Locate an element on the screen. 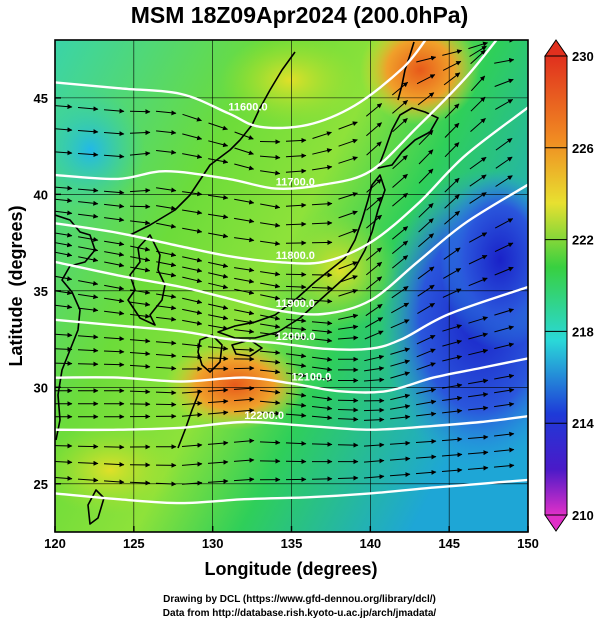  contour-label: 11600.0 is located at coordinates (247, 107).